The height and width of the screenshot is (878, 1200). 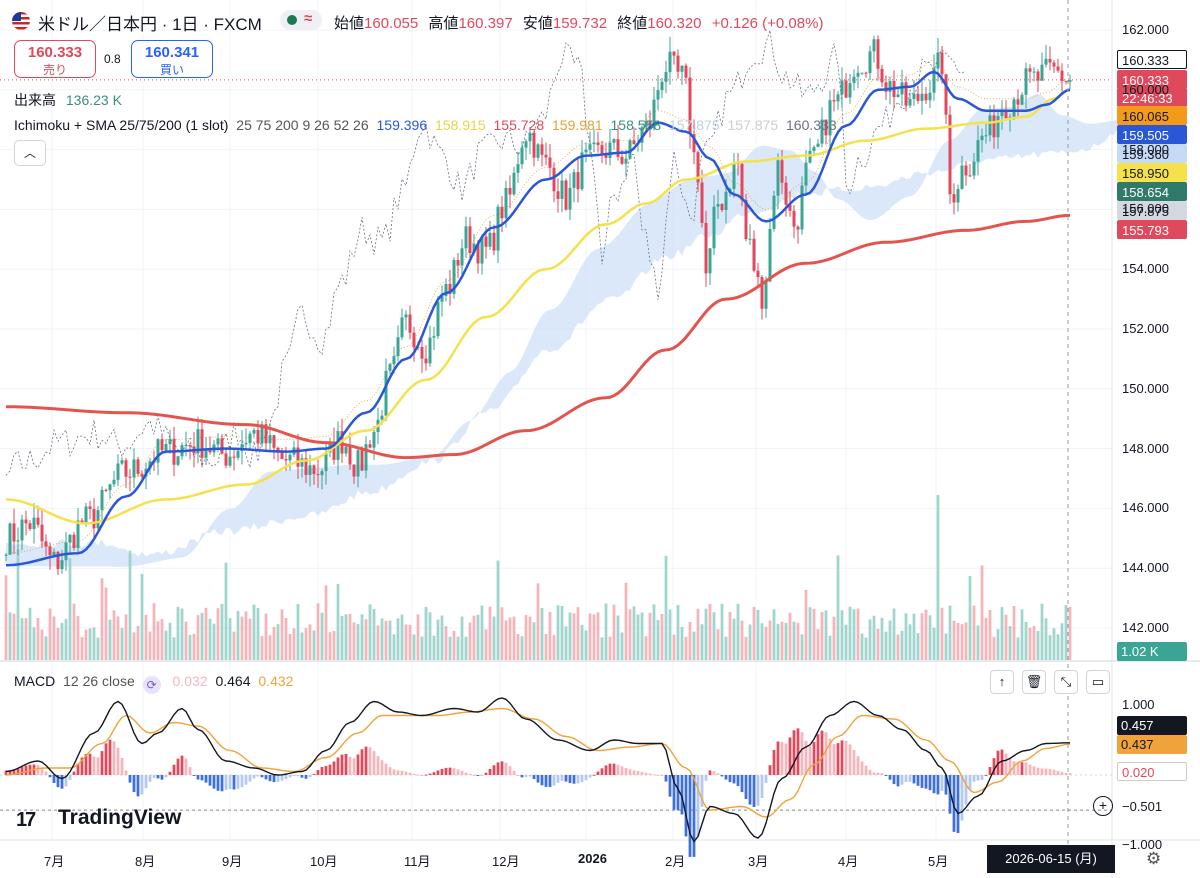 What do you see at coordinates (1154, 858) in the screenshot?
I see `gear-icon: ⚙` at bounding box center [1154, 858].